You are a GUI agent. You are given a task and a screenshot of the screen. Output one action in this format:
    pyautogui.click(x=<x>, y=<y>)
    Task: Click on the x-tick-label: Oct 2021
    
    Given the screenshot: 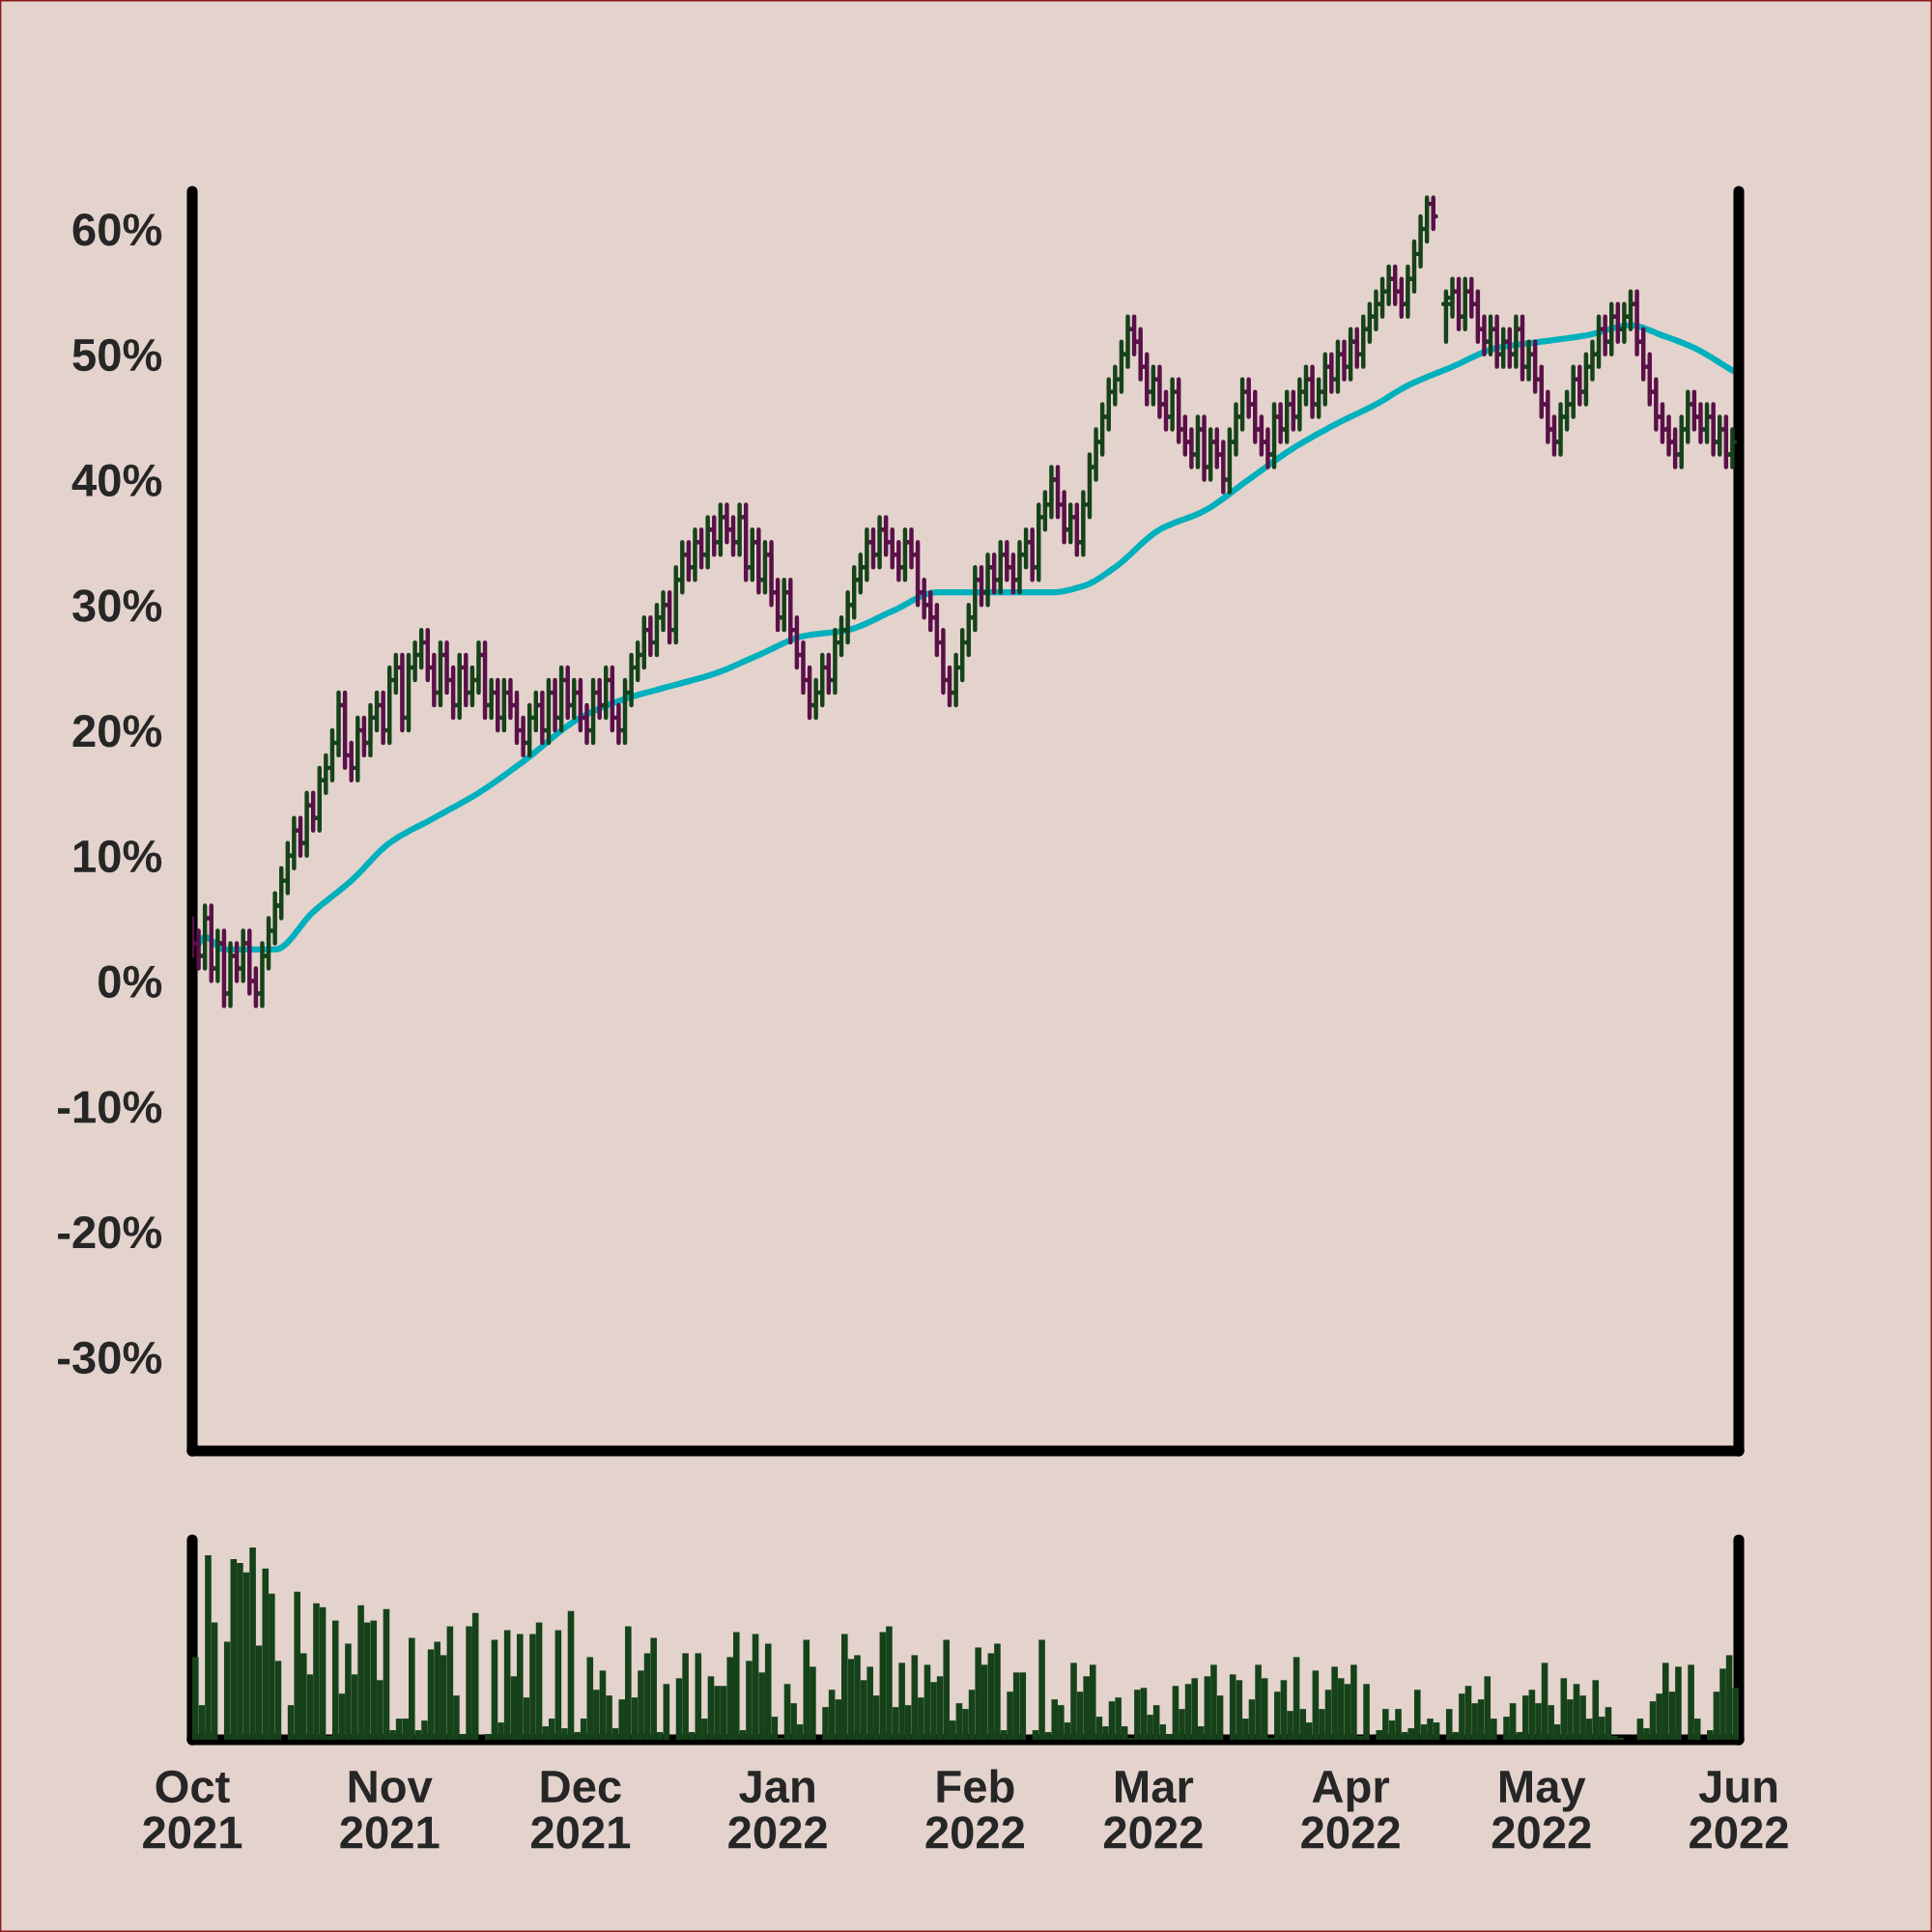 What is the action you would take?
    pyautogui.click(x=192, y=1809)
    